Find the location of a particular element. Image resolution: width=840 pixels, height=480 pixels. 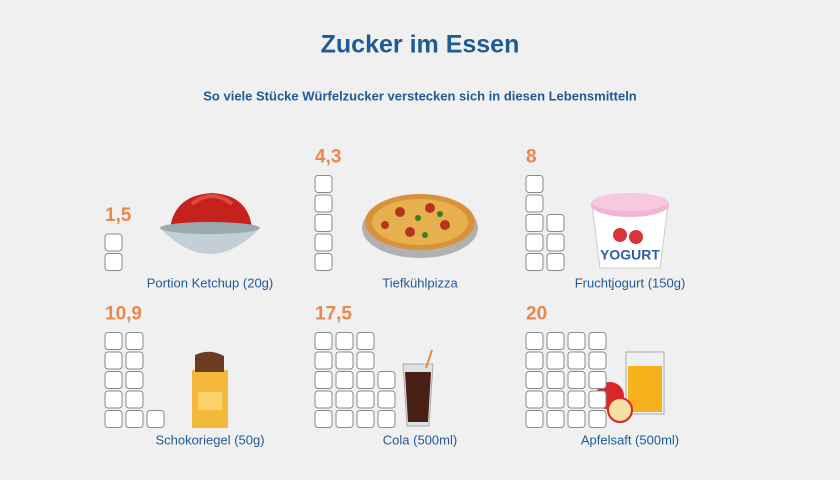

pizza-illustration is located at coordinates (420, 226).